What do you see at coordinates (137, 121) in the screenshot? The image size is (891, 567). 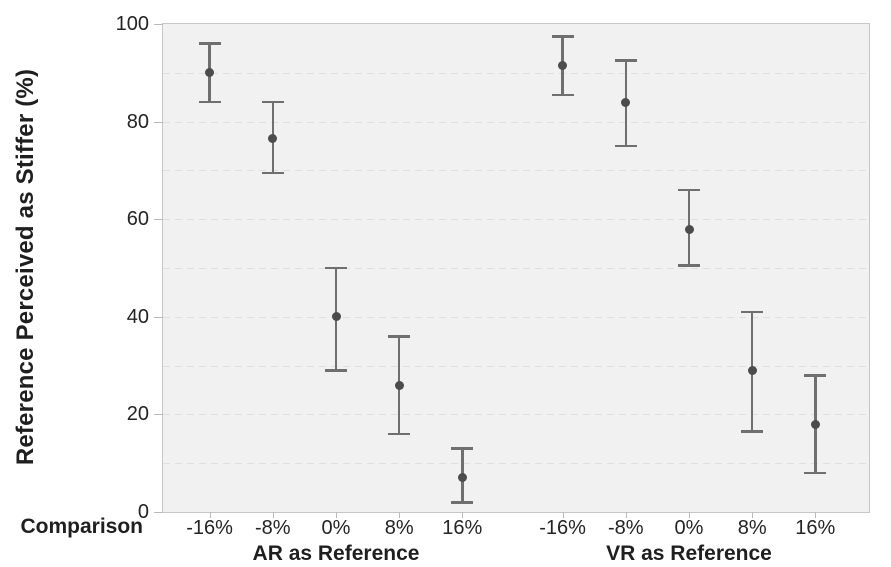 I see `y-tick-label: 80` at bounding box center [137, 121].